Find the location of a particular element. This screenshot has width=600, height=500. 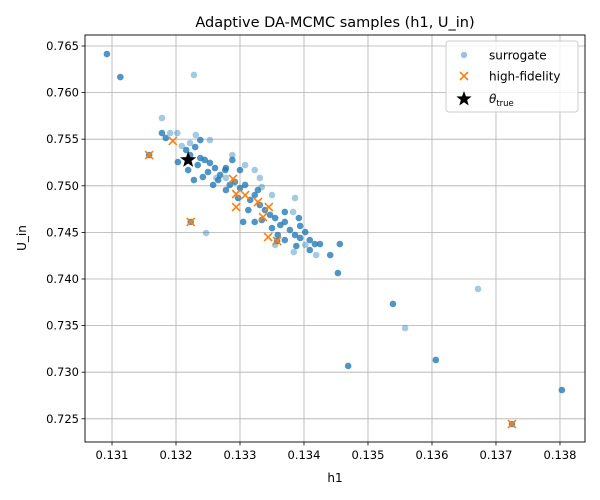

y-tick-label: 0.735 is located at coordinates (62, 326).